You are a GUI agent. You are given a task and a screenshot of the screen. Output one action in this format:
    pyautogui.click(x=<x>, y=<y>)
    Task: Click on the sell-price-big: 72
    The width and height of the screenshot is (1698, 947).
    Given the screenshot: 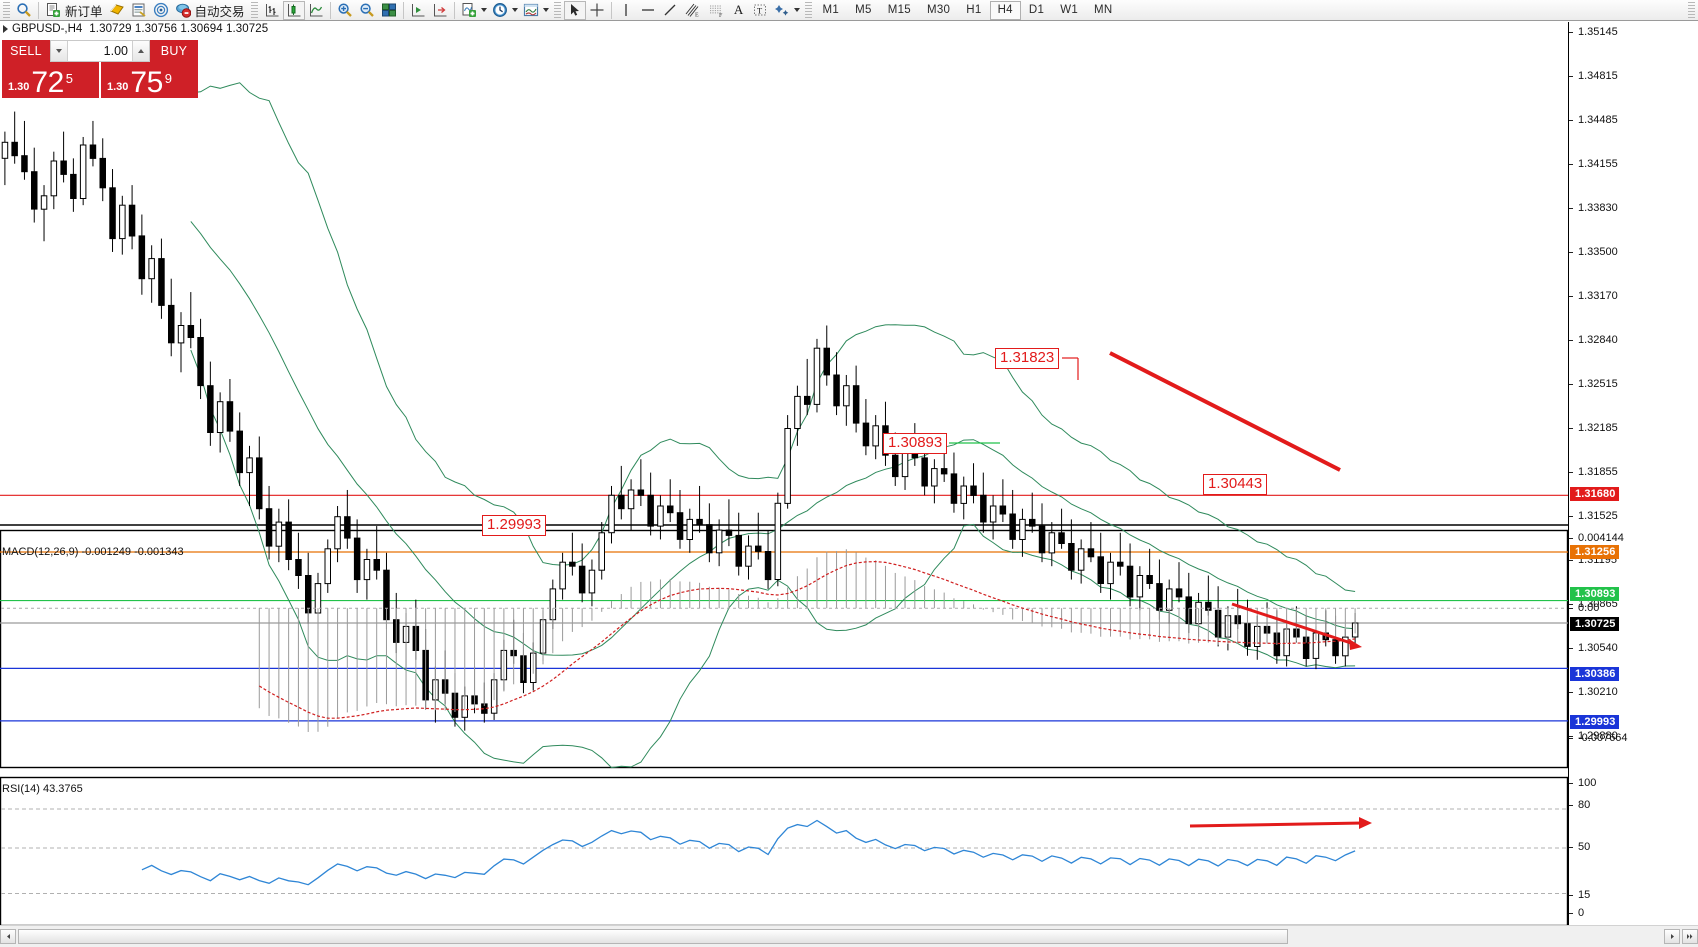 What is the action you would take?
    pyautogui.click(x=47, y=82)
    